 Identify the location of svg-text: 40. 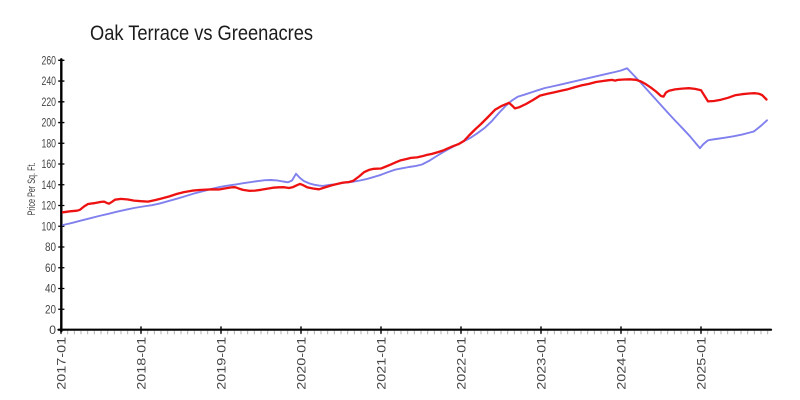
(50, 289).